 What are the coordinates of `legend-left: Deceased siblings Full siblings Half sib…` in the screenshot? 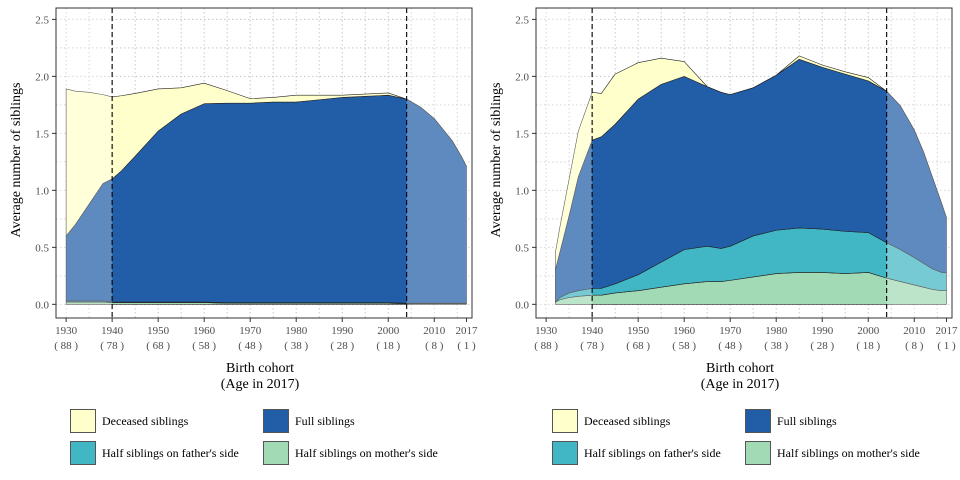 It's located at (280, 438).